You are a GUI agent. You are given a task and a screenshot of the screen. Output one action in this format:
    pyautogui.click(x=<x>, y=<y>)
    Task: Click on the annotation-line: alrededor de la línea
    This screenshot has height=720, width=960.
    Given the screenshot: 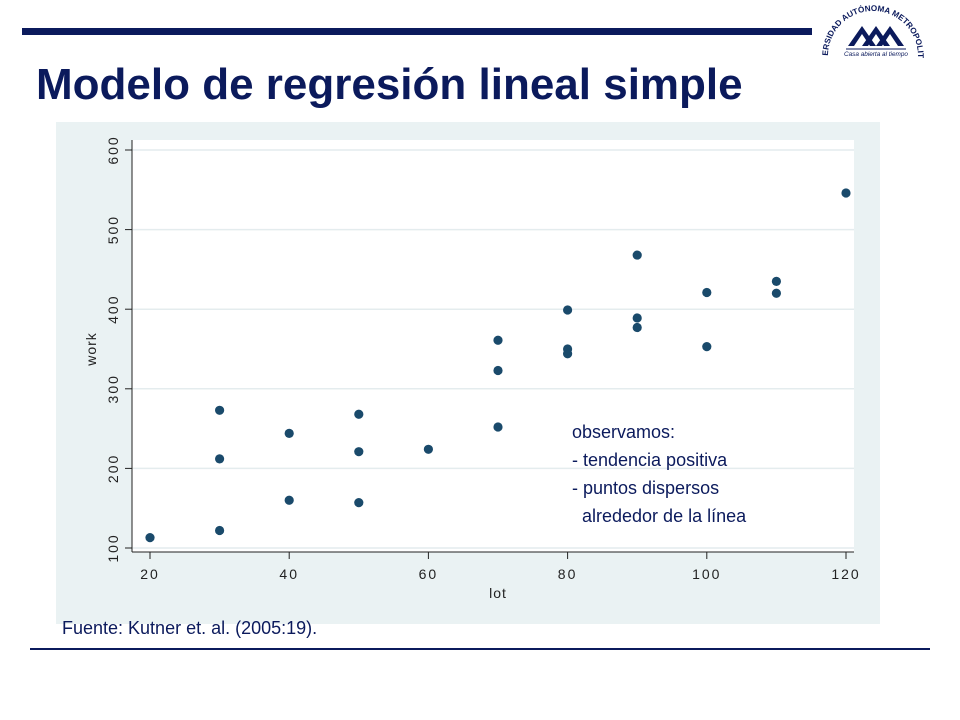 What is the action you would take?
    pyautogui.click(x=659, y=516)
    